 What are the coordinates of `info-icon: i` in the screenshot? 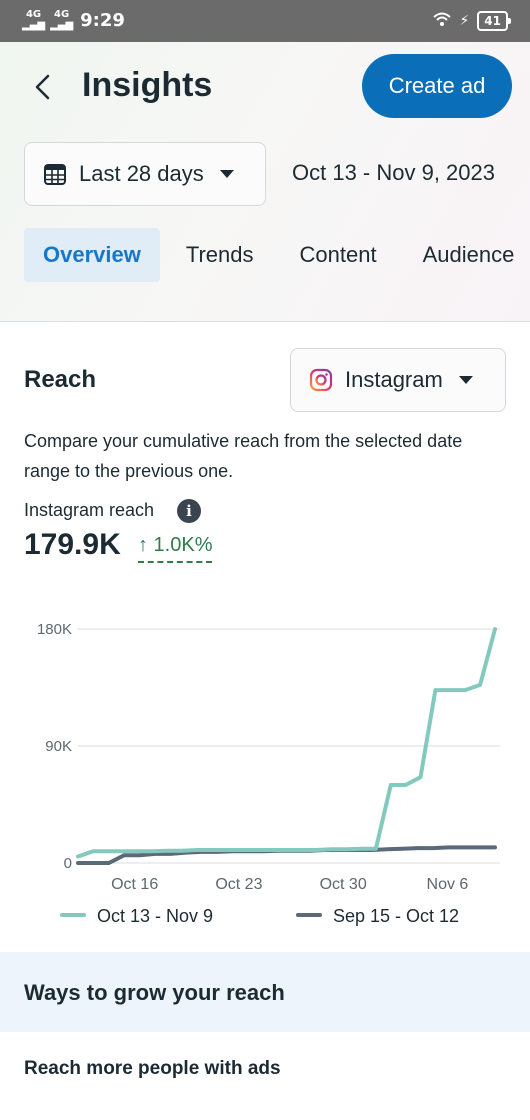 It's located at (189, 511).